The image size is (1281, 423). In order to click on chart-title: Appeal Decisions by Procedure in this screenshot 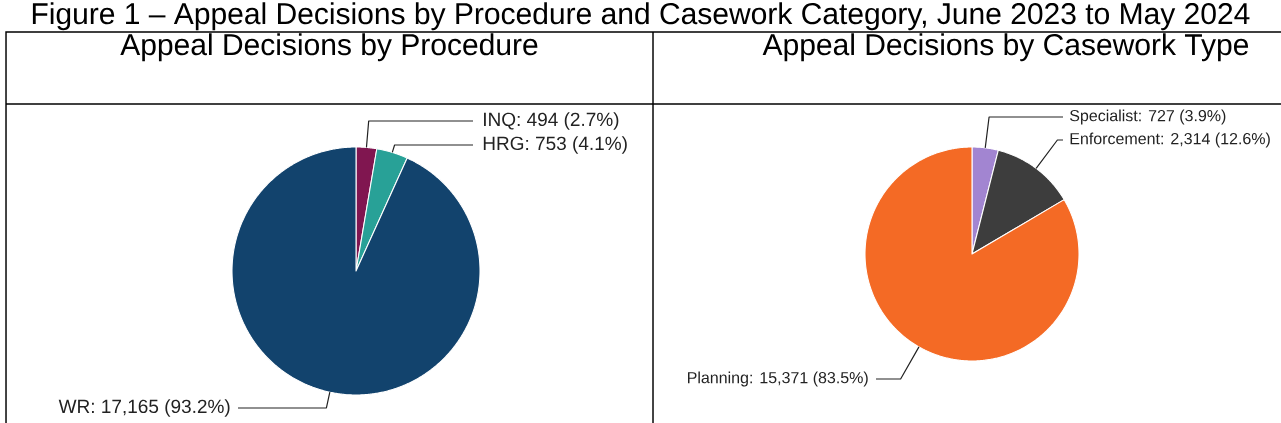, I will do `click(329, 47)`.